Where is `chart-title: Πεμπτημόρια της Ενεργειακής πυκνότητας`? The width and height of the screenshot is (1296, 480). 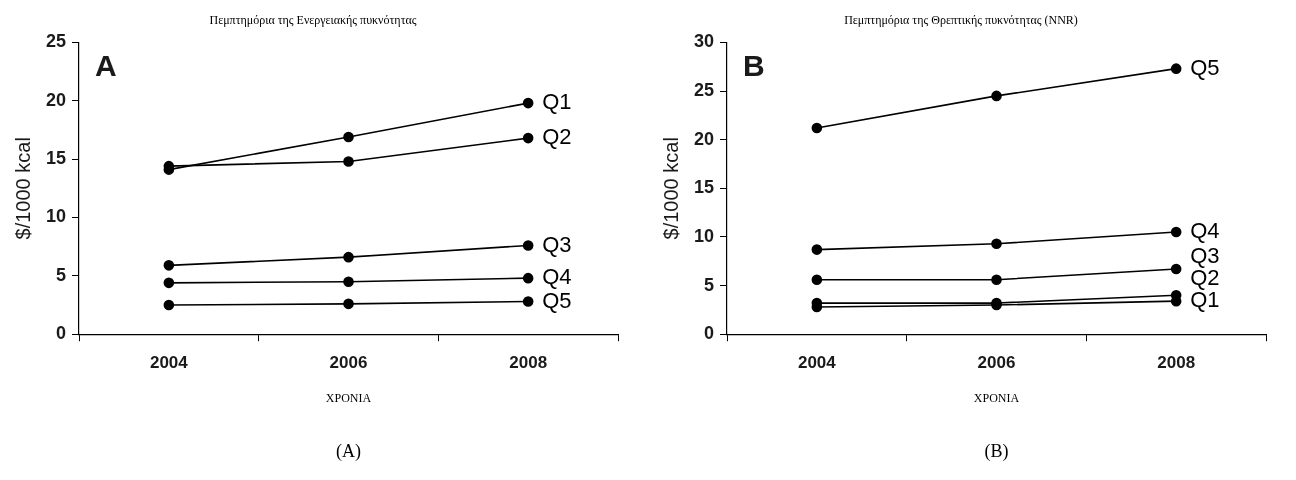 chart-title: Πεμπτημόρια της Ενεργειακής πυκνότητας is located at coordinates (313, 20).